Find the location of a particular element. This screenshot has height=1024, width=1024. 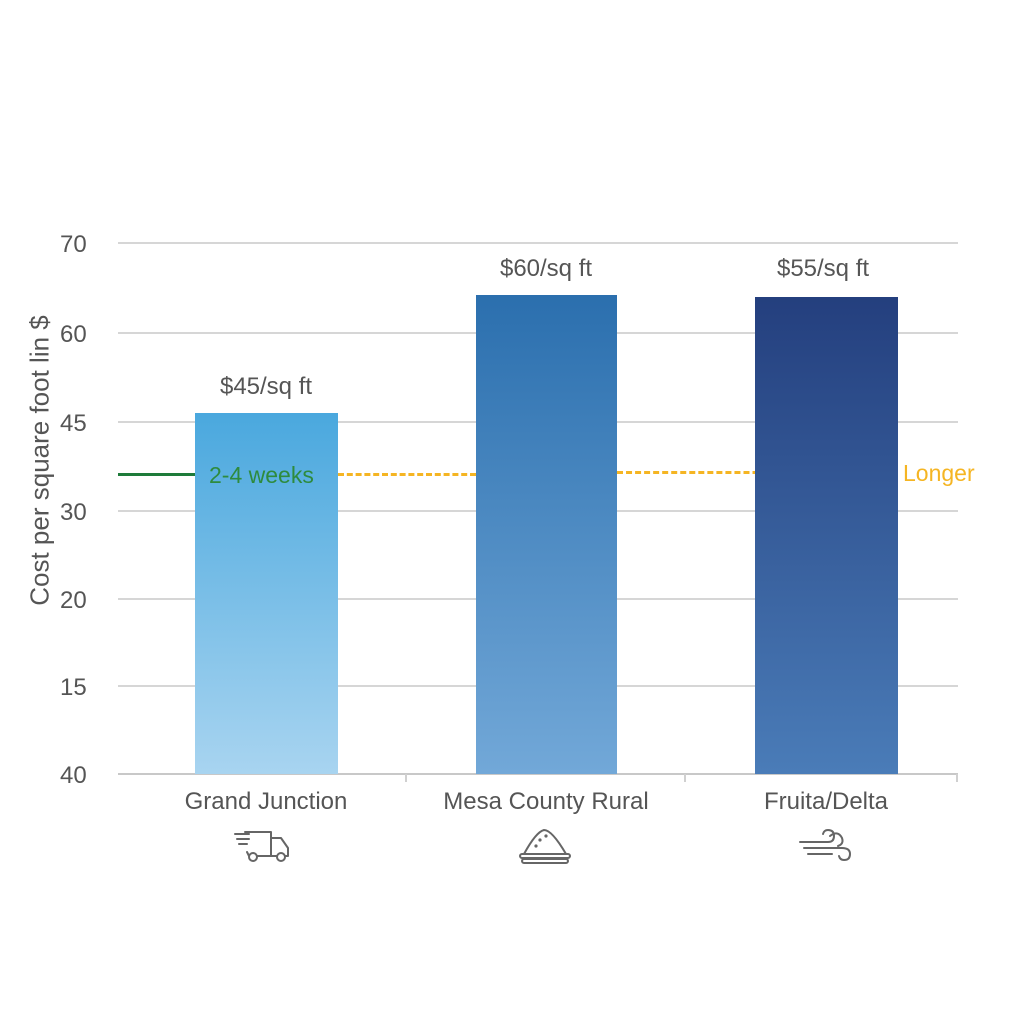

bar-mesa-county-rural is located at coordinates (546, 534).